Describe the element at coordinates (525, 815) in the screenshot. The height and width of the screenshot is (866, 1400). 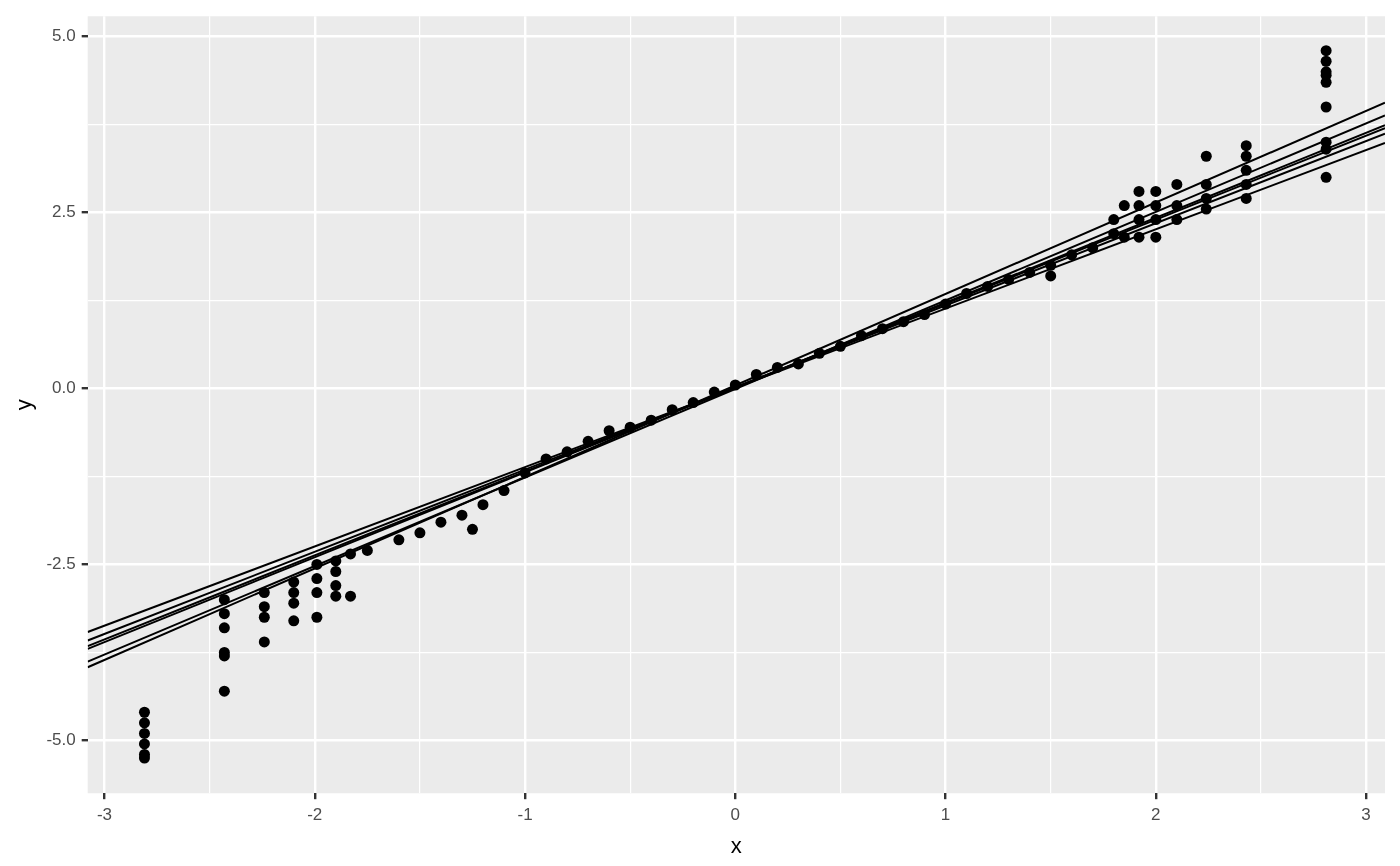
I see `x-tick-label: -1` at that location.